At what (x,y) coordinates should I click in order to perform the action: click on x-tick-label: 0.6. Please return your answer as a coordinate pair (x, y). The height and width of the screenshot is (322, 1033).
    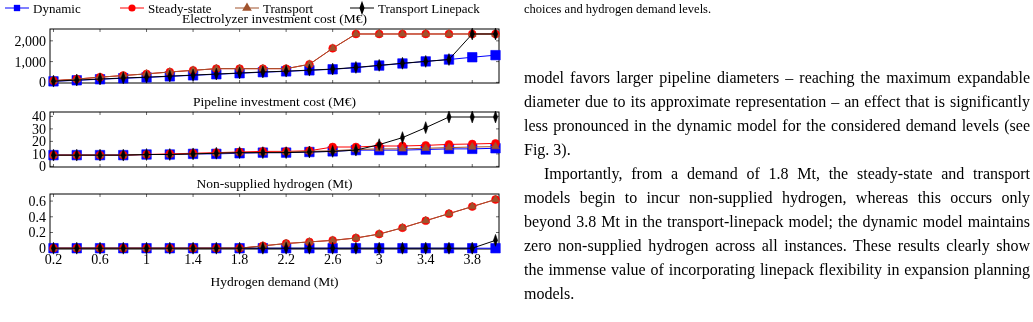
    Looking at the image, I should click on (100, 259).